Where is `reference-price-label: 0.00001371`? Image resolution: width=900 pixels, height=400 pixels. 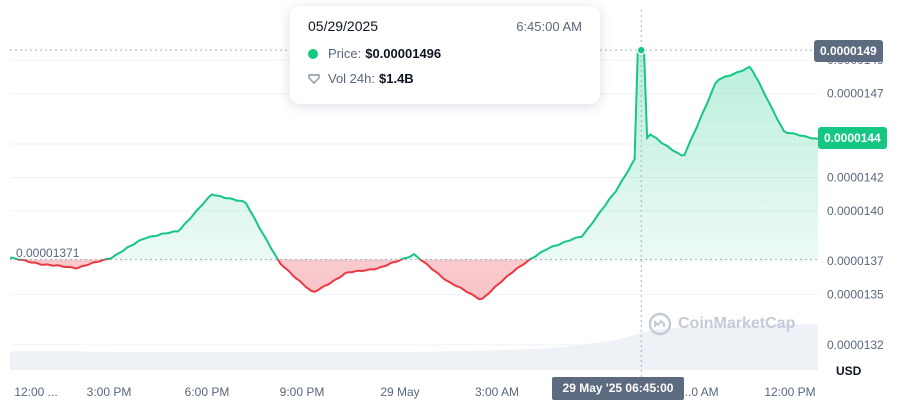
reference-price-label: 0.00001371 is located at coordinates (48, 253).